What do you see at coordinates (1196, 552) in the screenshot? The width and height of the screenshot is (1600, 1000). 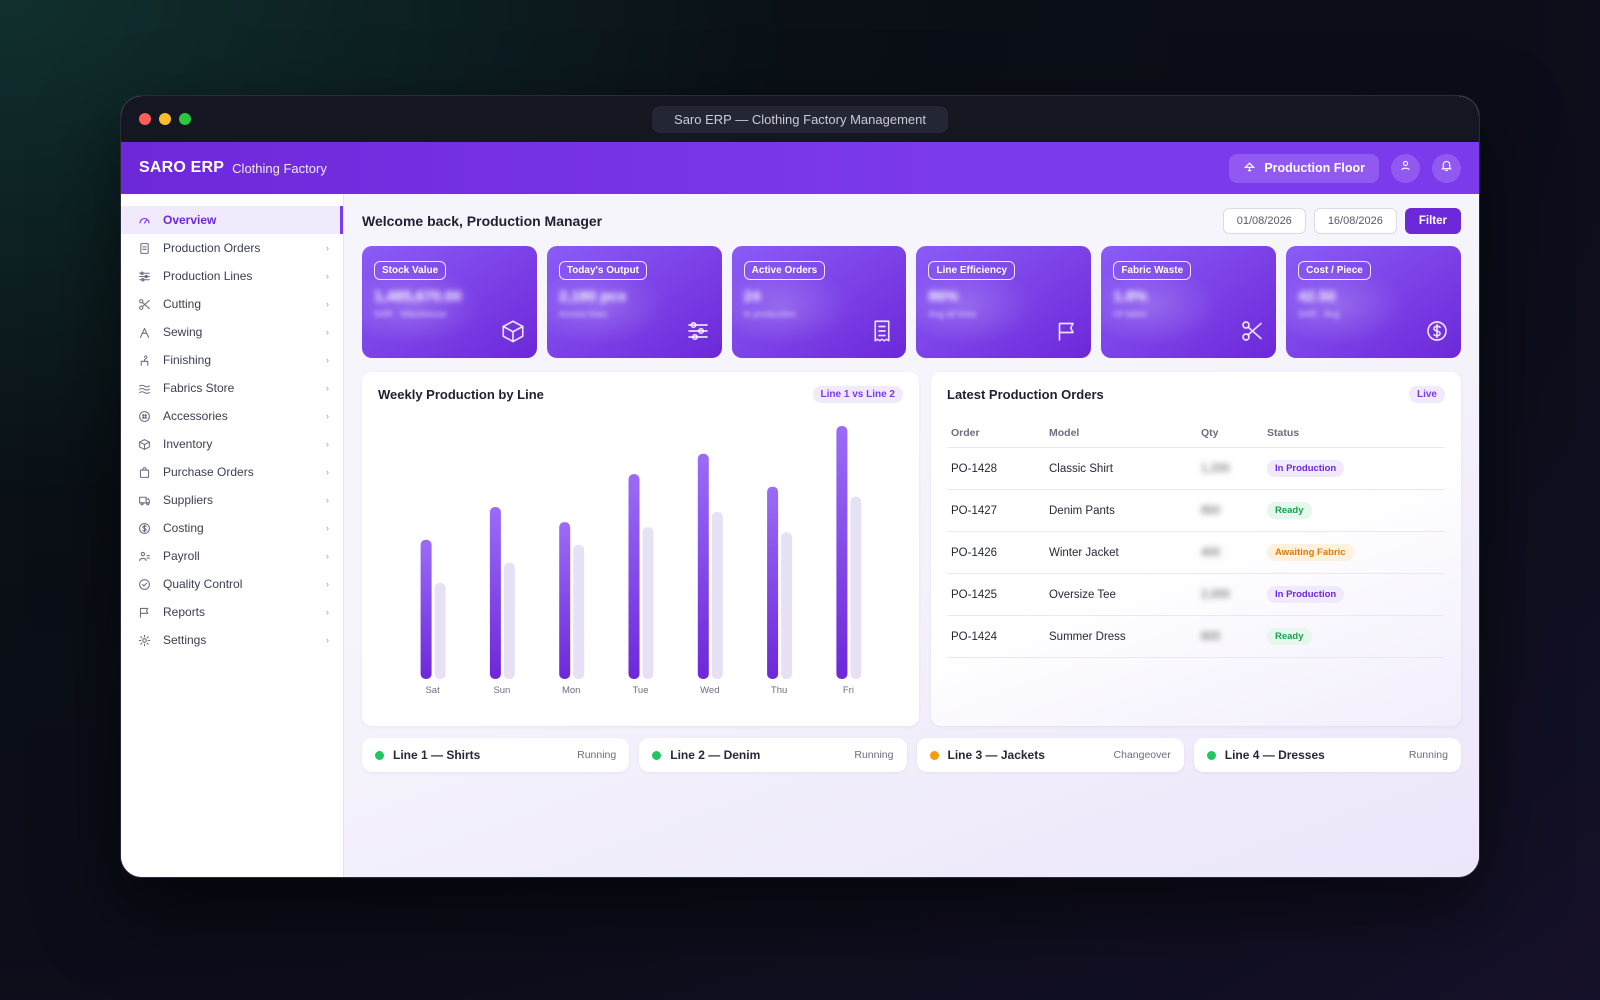 I see `table-row: PO-1426 Winter Jacket 400 Awaiting Fabric` at bounding box center [1196, 552].